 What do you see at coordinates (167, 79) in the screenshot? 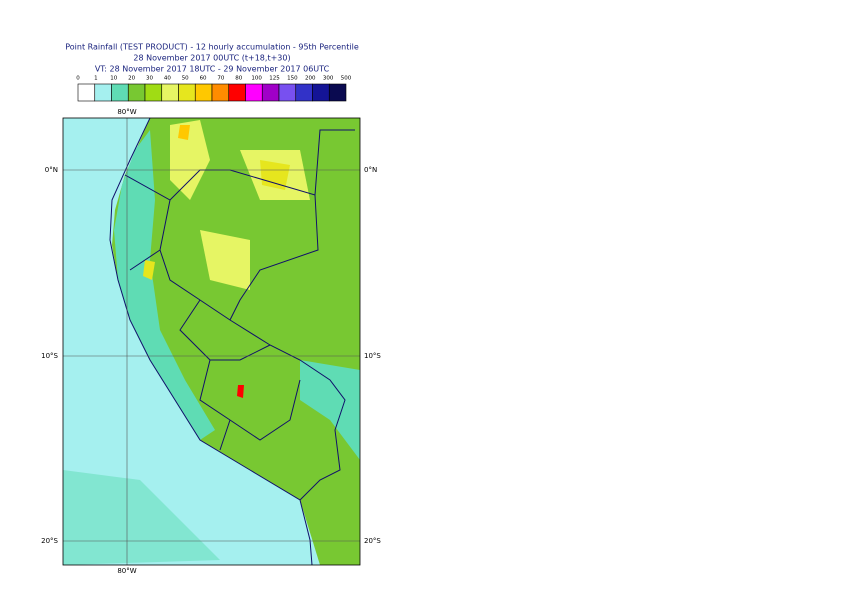
I see `colorbar-label: 40` at bounding box center [167, 79].